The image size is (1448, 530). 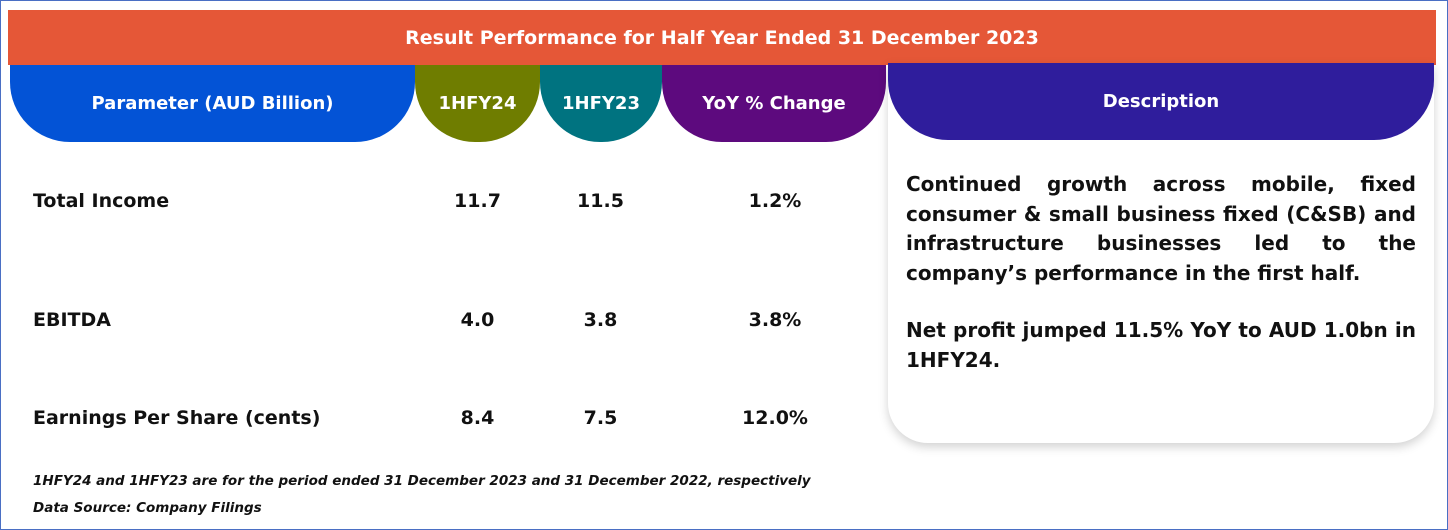 I want to click on value-1hfy23: 7.5, so click(x=600, y=418).